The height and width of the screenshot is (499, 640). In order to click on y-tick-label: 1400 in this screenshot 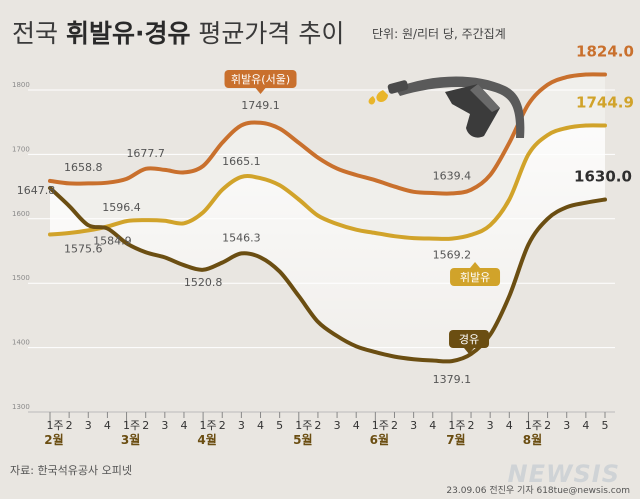, I will do `click(21, 343)`.